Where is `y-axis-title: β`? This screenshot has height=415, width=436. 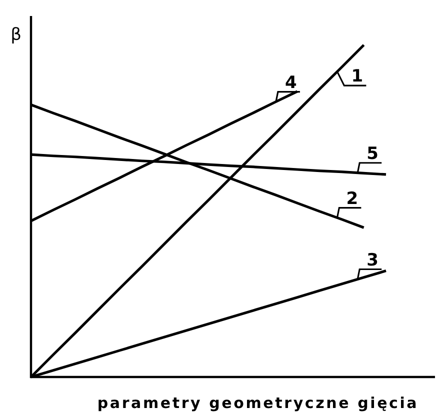
y-axis-title: β is located at coordinates (16, 35).